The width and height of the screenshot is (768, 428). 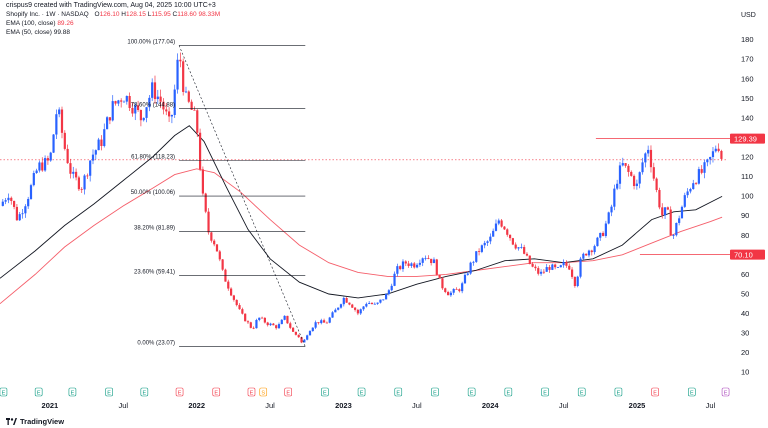 What do you see at coordinates (35, 421) in the screenshot?
I see `tradingview-brand: TradingView` at bounding box center [35, 421].